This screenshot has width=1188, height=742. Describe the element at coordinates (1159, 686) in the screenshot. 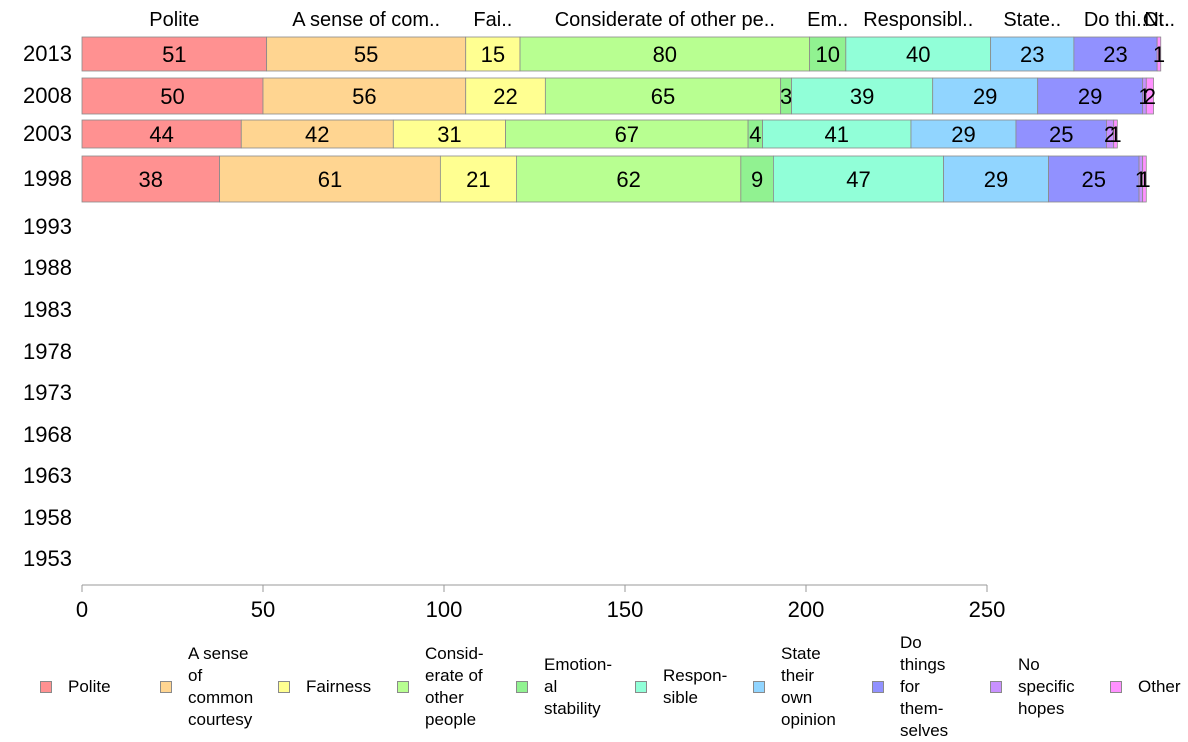

I see `legend-label: Other` at that location.